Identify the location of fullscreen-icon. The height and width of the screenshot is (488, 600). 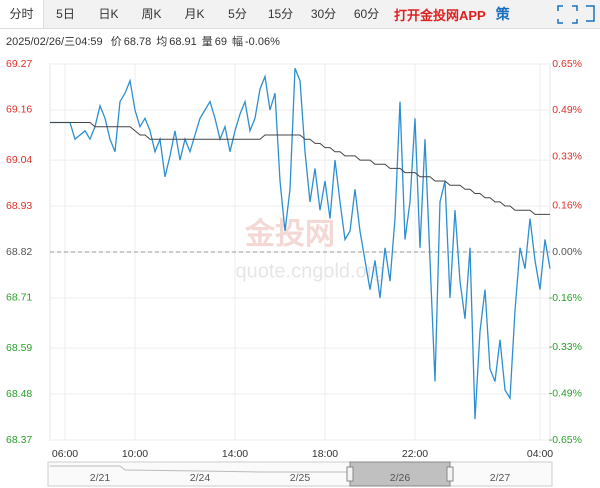
(576, 14).